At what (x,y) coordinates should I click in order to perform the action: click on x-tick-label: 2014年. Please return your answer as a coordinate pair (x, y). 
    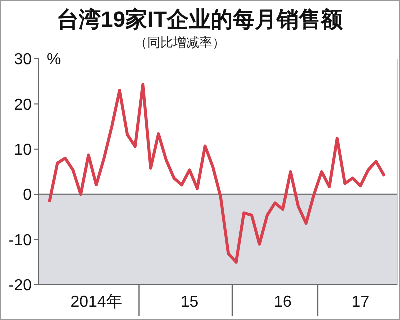
    Looking at the image, I should click on (96, 302).